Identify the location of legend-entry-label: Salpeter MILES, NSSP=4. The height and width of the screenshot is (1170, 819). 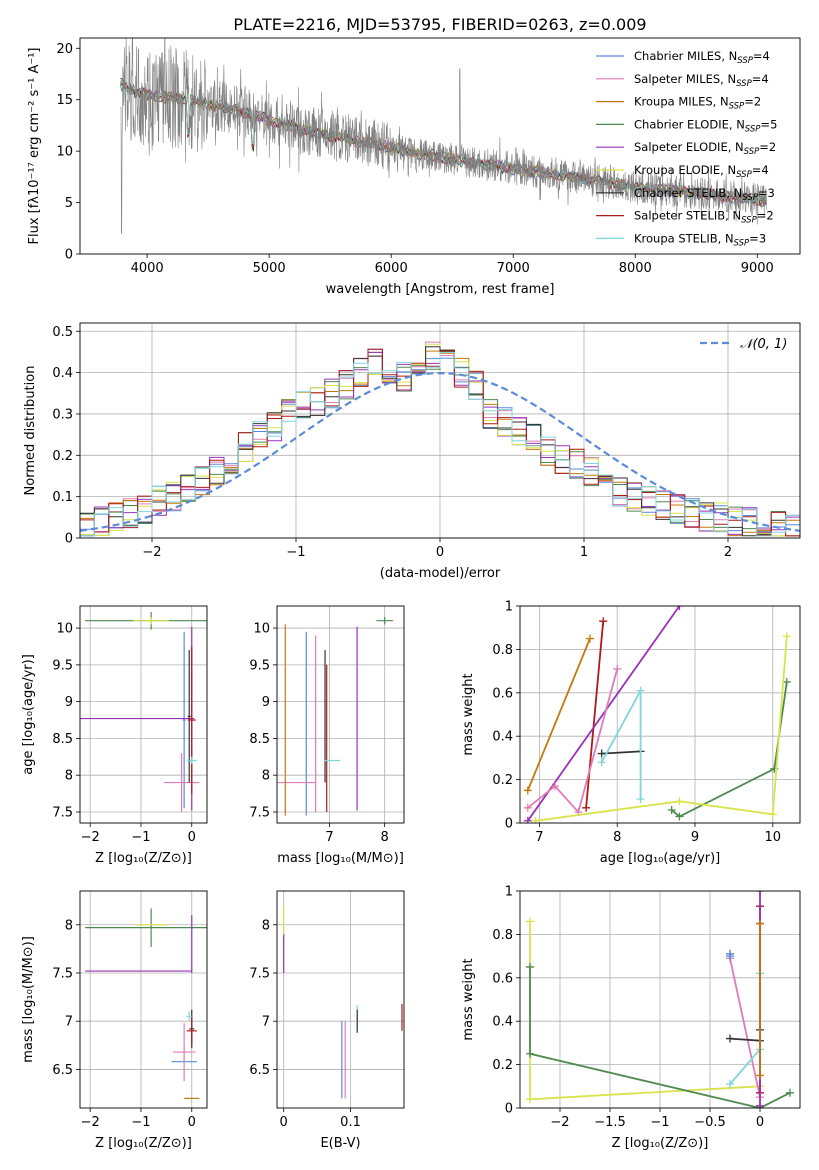
(701, 80).